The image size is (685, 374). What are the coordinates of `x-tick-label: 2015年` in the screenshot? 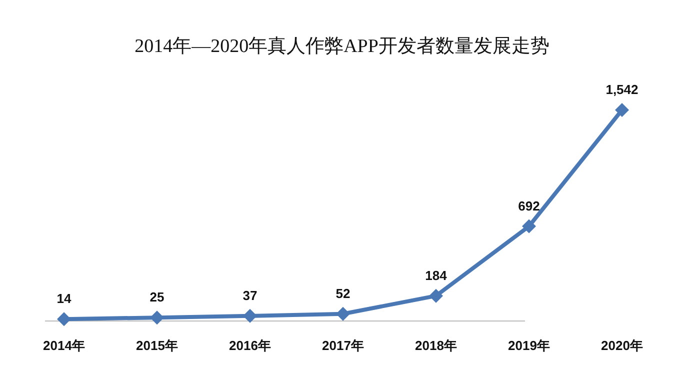 It's located at (157, 345).